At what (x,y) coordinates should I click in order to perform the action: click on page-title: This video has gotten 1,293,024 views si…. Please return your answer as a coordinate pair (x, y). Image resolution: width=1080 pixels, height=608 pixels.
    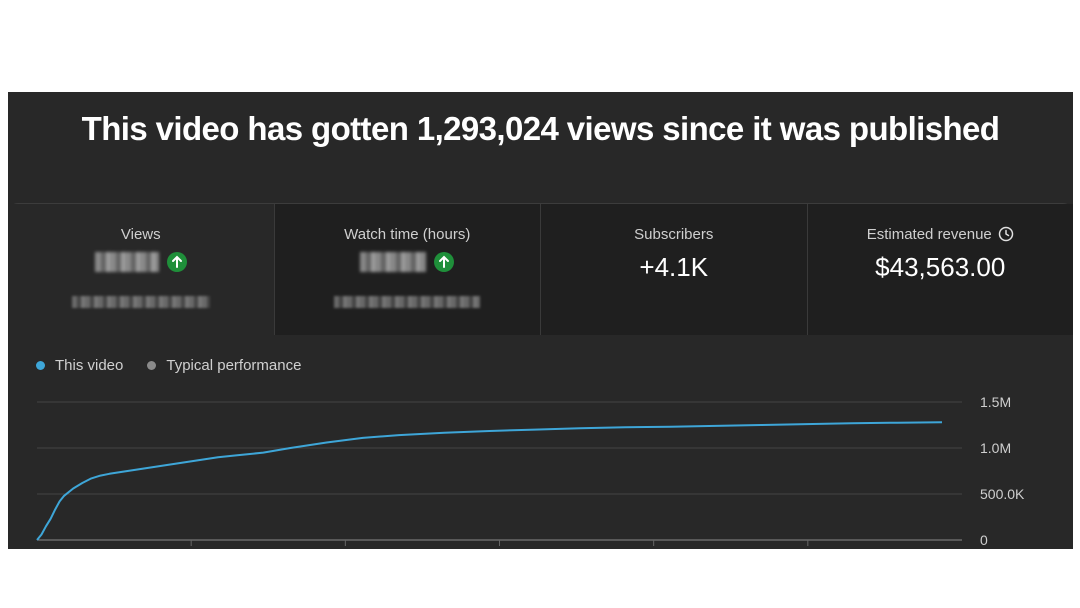
    Looking at the image, I should click on (540, 128).